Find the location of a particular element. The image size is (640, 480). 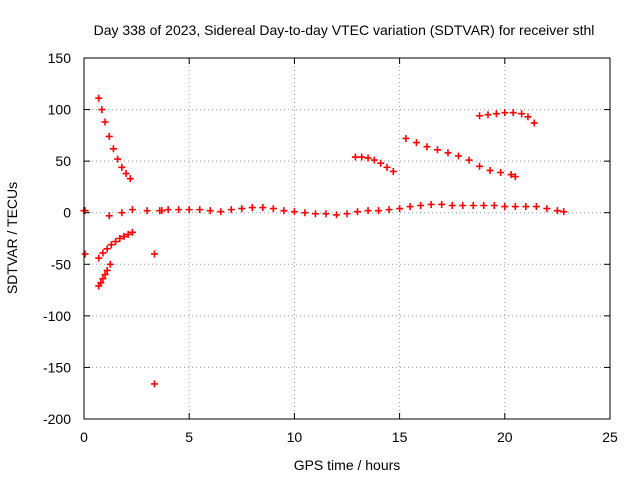

x-tick-label: 25 is located at coordinates (610, 437).